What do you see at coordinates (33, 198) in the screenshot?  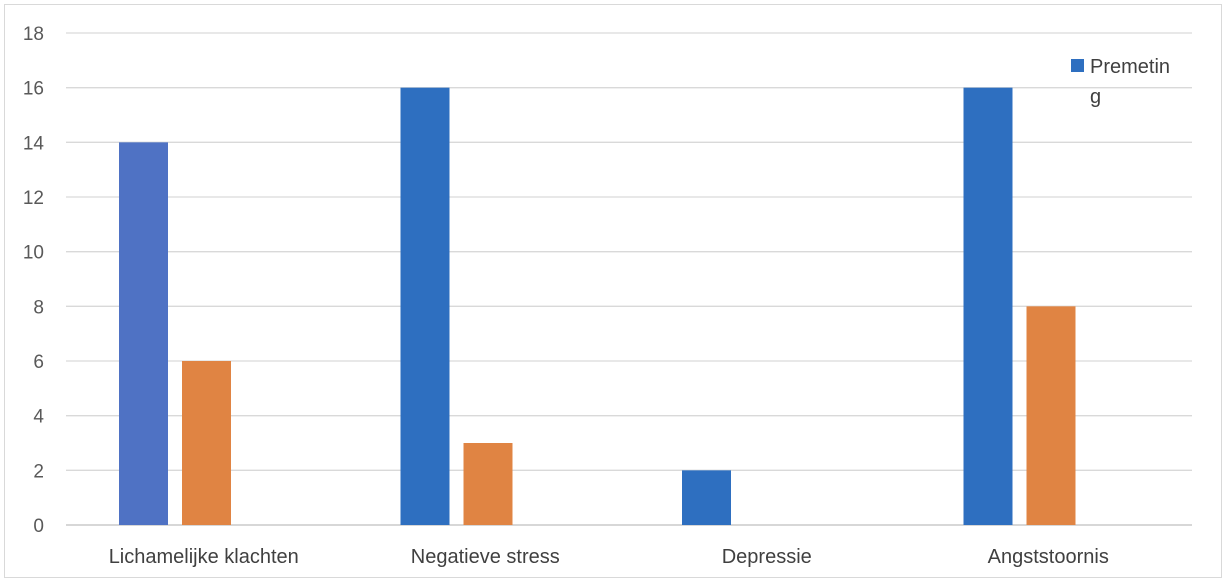 I see `y-tick-label: 12` at bounding box center [33, 198].